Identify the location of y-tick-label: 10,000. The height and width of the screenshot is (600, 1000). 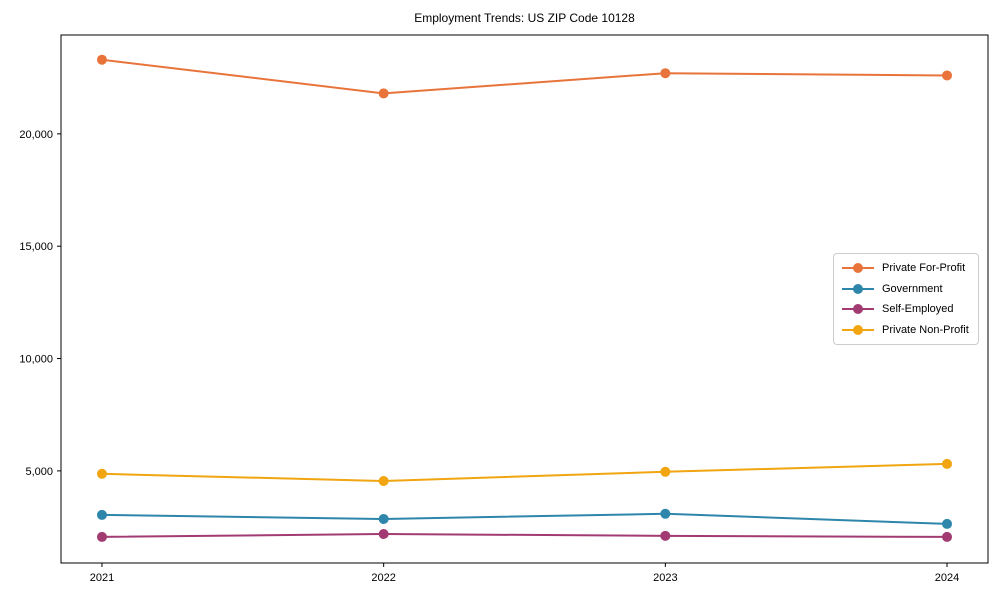
(36, 360).